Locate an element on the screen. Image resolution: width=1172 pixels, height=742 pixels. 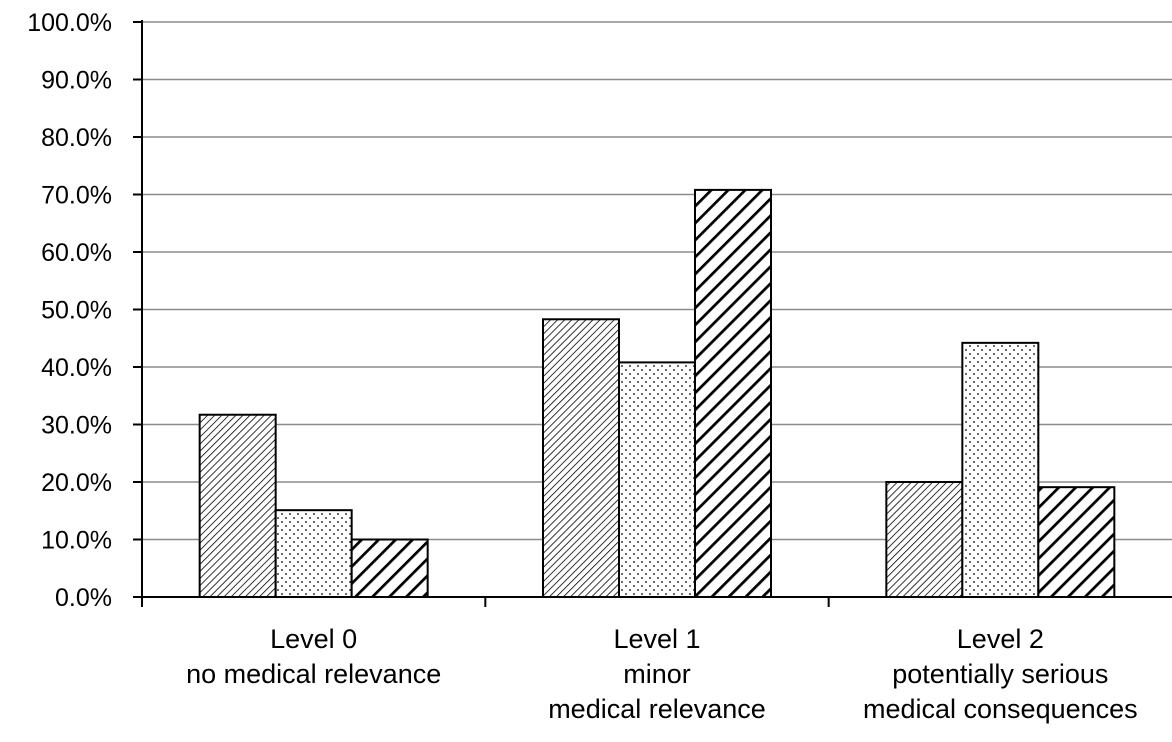
x-category-label: potentially serious is located at coordinates (1000, 674).